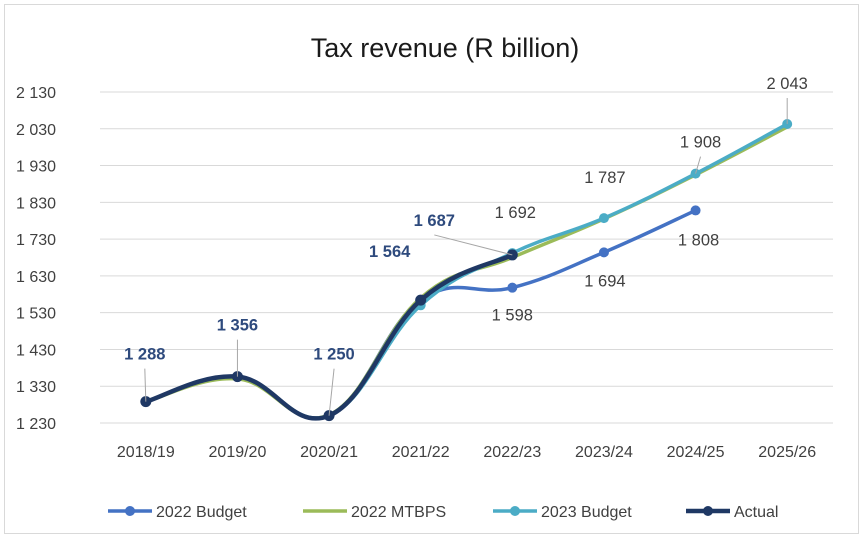 The width and height of the screenshot is (863, 538). What do you see at coordinates (421, 452) in the screenshot?
I see `x-tick-label: 2021/22` at bounding box center [421, 452].